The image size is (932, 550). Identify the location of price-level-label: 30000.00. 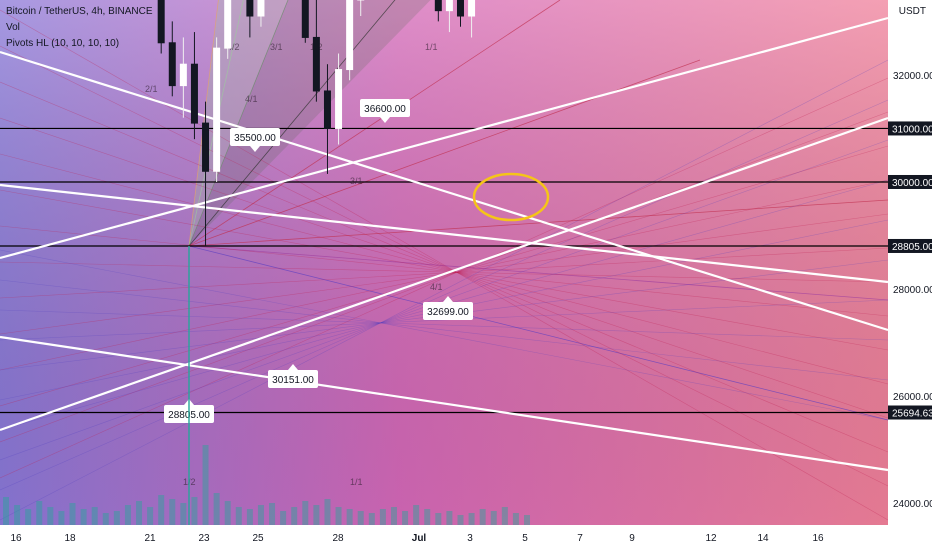
(912, 183).